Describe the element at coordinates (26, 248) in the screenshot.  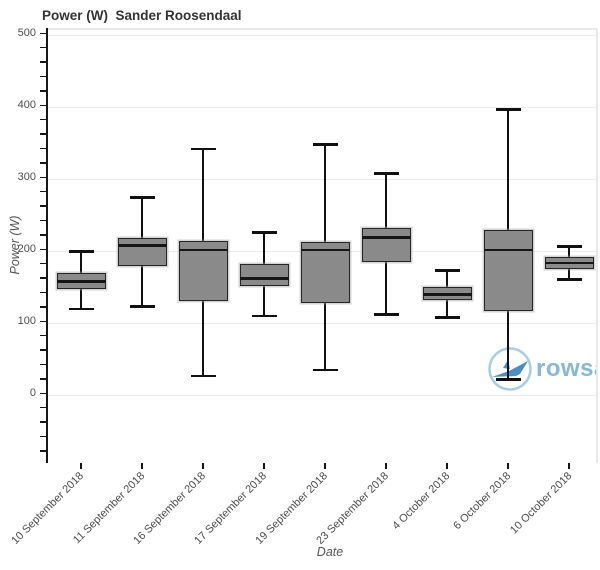
I see `y-tick-label-200: 200` at that location.